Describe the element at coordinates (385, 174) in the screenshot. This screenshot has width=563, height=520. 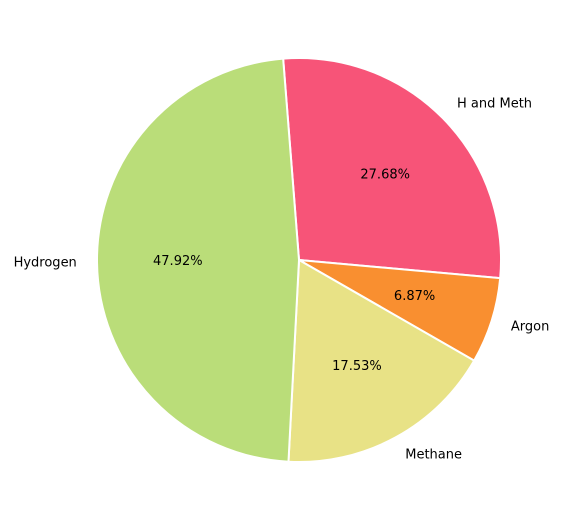
I see `value-label: 27.68%` at that location.